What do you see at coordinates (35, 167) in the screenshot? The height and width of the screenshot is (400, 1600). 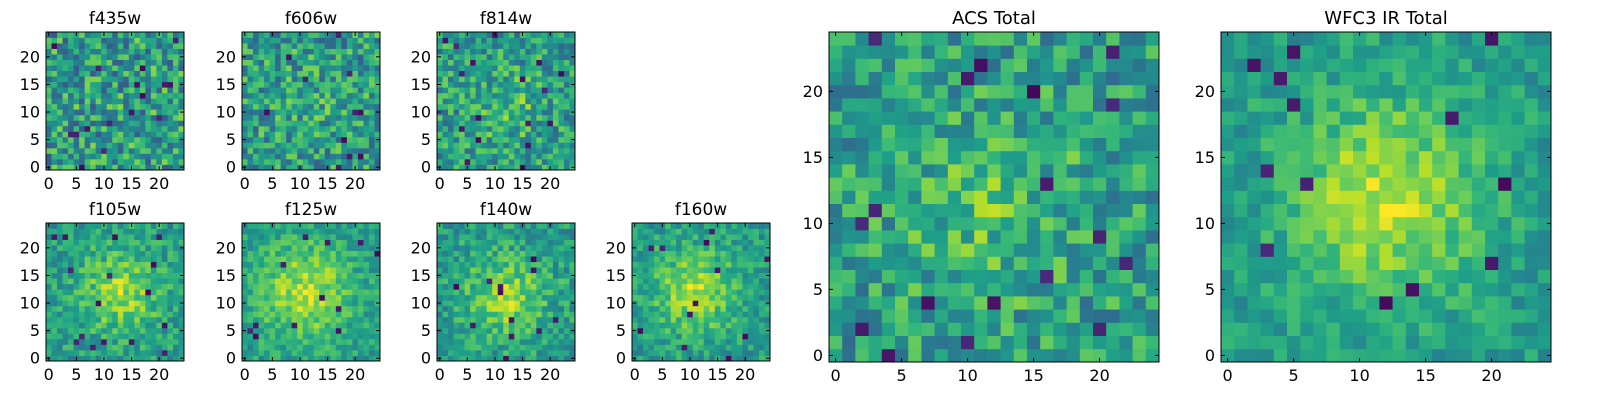 I see `y-tick-label: 0` at bounding box center [35, 167].